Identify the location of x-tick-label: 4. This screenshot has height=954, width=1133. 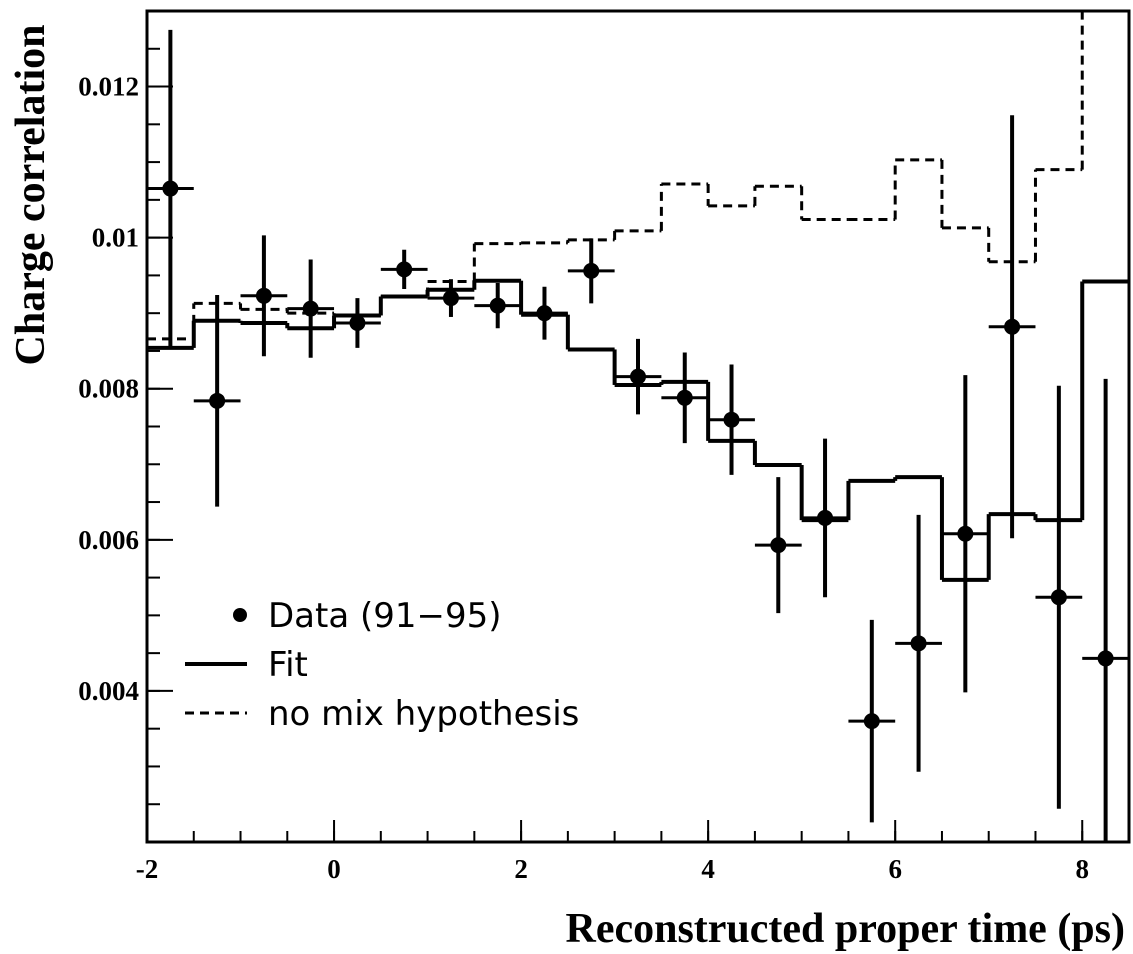
(708, 869).